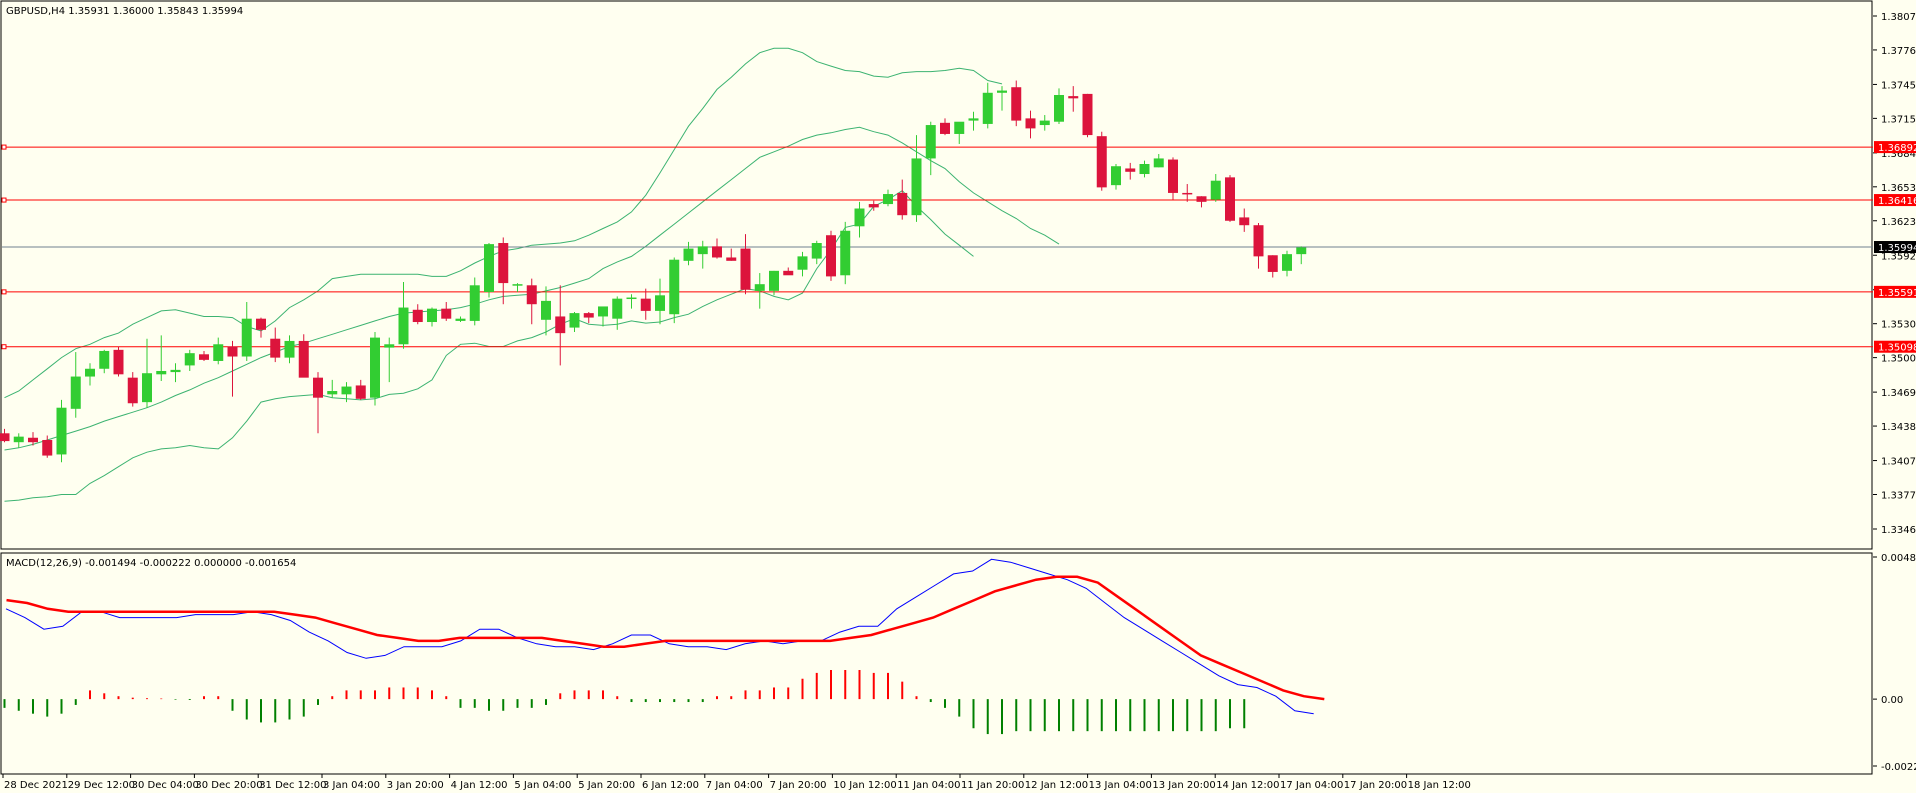 Image resolution: width=1916 pixels, height=797 pixels. I want to click on time-tick-label: 31 Dec 12:00, so click(292, 785).